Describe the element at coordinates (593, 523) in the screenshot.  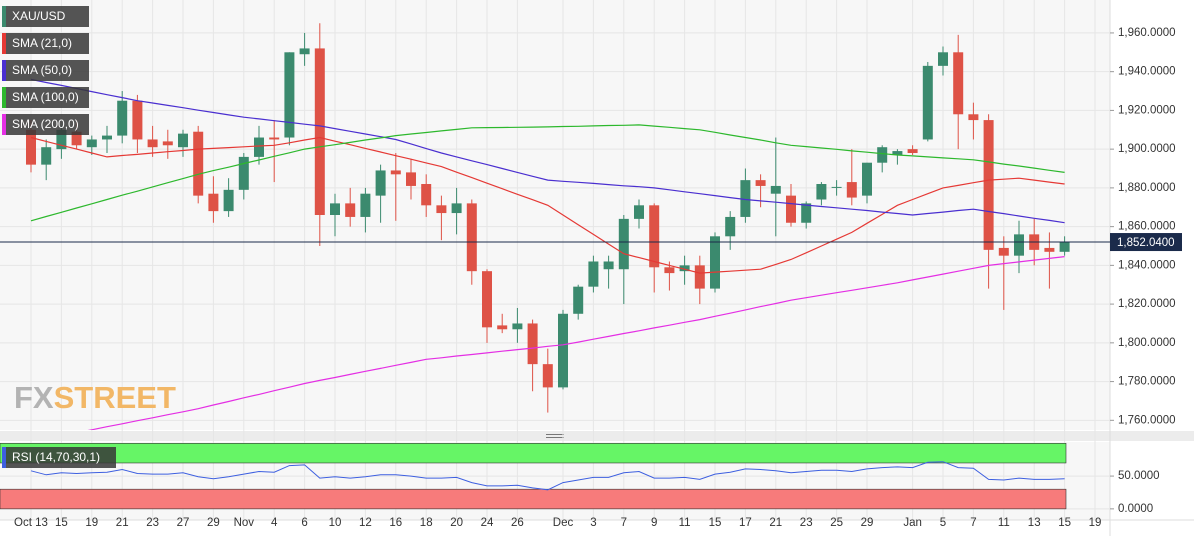
I see `x-tick-label: 3` at that location.